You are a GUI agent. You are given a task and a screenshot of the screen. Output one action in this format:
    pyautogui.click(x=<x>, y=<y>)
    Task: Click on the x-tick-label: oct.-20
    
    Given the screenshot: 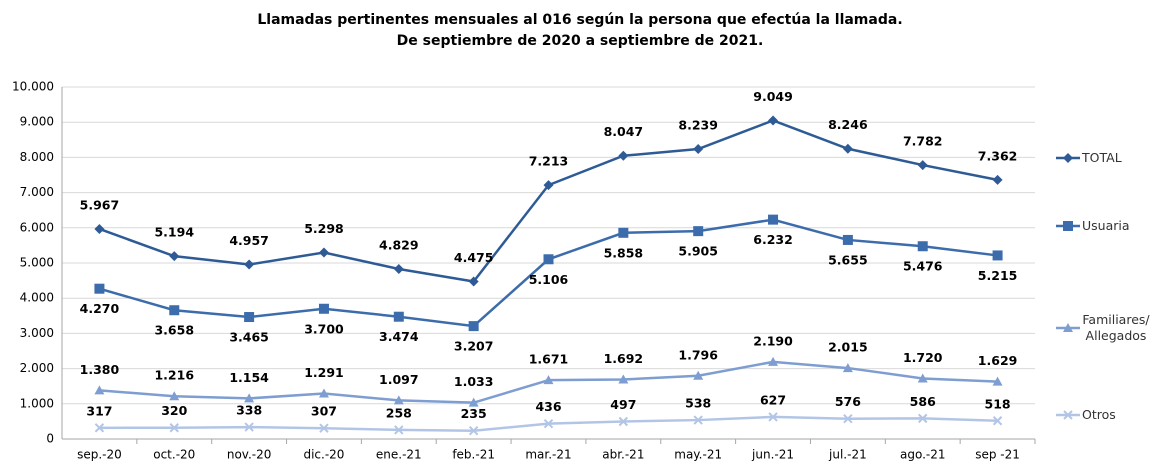 What is the action you would take?
    pyautogui.click(x=174, y=455)
    